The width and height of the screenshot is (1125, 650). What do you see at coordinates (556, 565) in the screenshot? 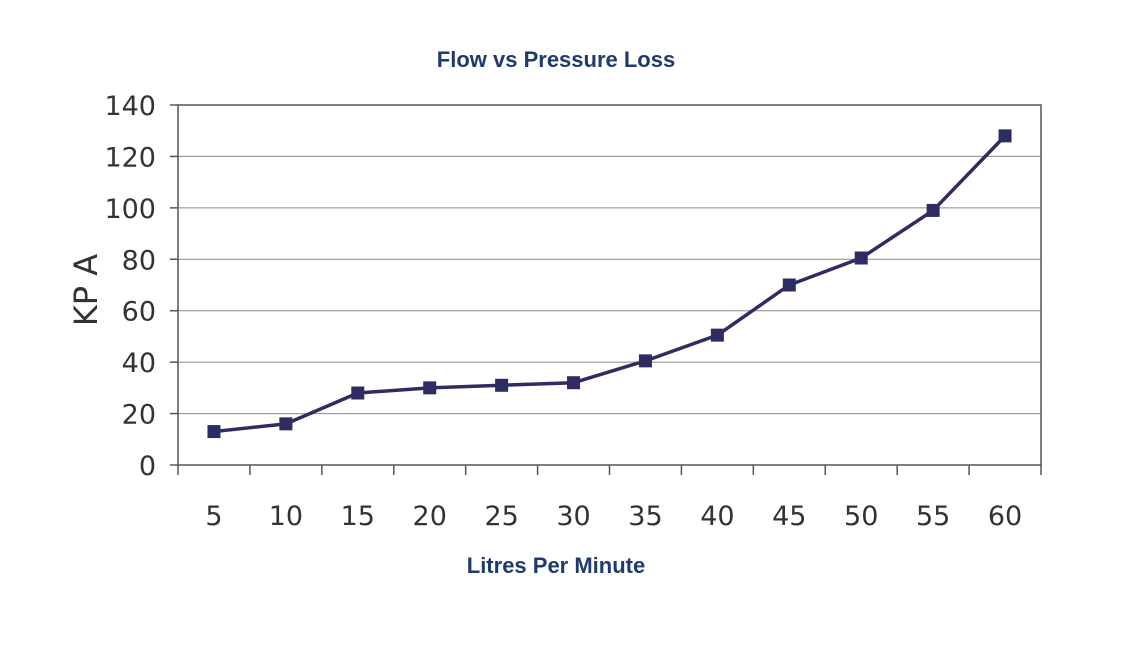
I see `x-axis-label: Litres Per Minute` at bounding box center [556, 565].